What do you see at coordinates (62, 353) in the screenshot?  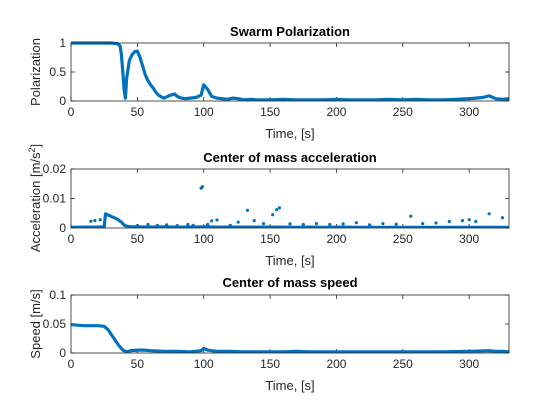 I see `speed-ytick-label: 0` at bounding box center [62, 353].